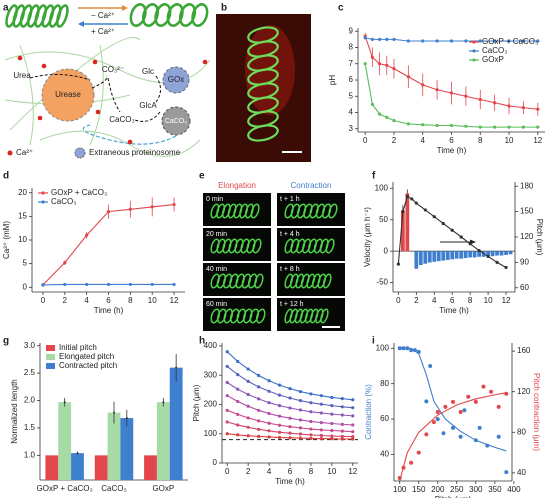 The width and height of the screenshot is (553, 498). What do you see at coordinates (120, 143) in the screenshot?
I see `fiber` at bounding box center [120, 143].